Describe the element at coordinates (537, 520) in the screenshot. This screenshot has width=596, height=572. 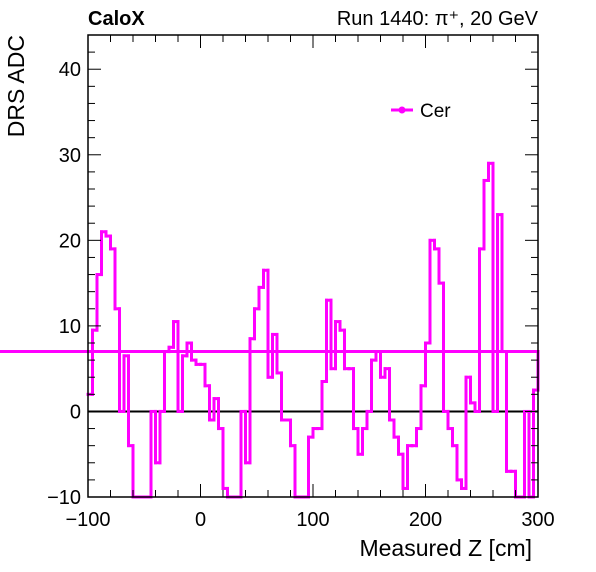
I see `x-tick-label: 300` at that location.